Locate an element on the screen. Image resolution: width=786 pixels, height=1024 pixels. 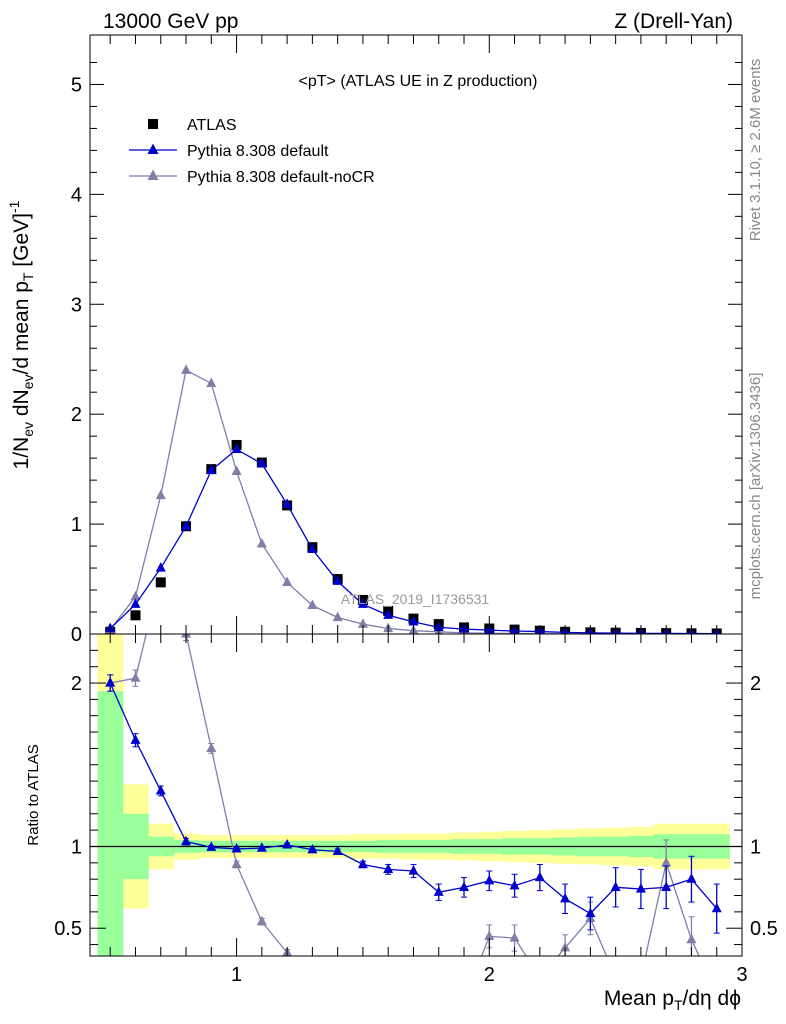
main-y-tick-label: 3 is located at coordinates (76, 305).